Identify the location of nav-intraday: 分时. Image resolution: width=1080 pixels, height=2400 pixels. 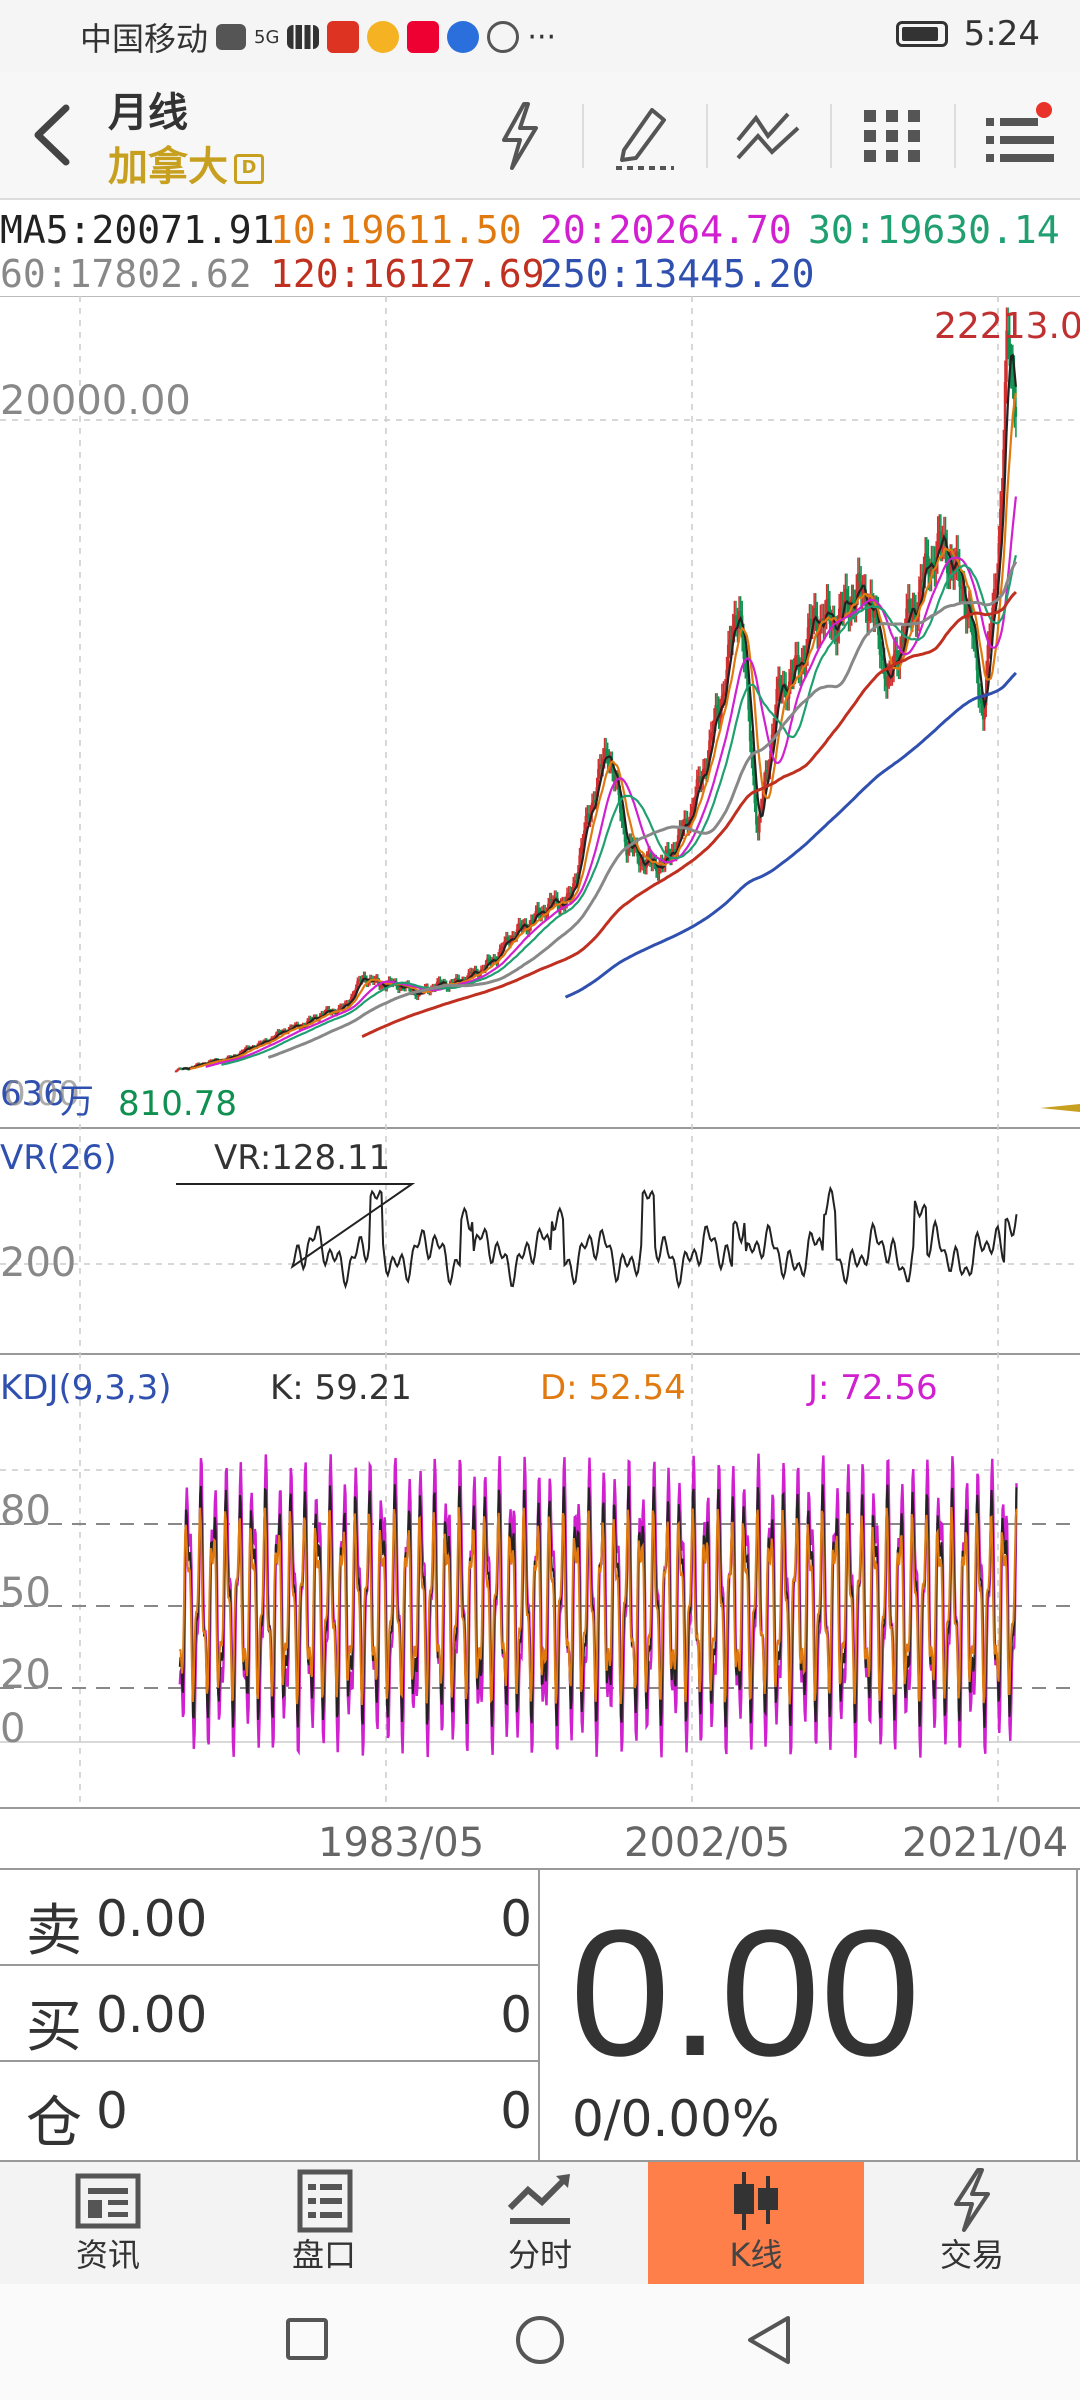
(540, 2223).